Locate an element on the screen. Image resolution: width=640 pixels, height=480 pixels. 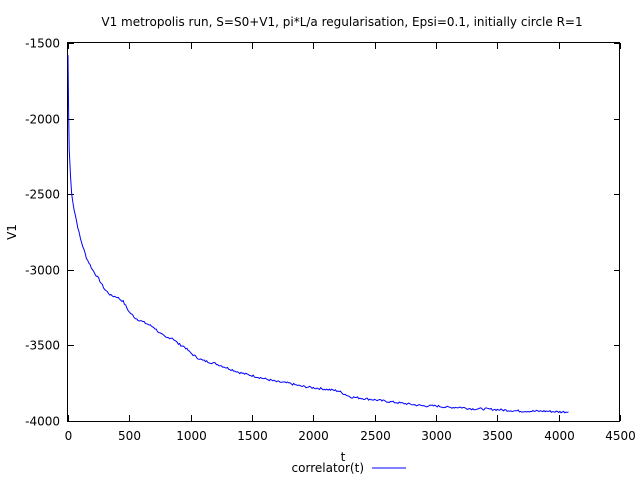
x-tick-label: 1000 is located at coordinates (191, 436).